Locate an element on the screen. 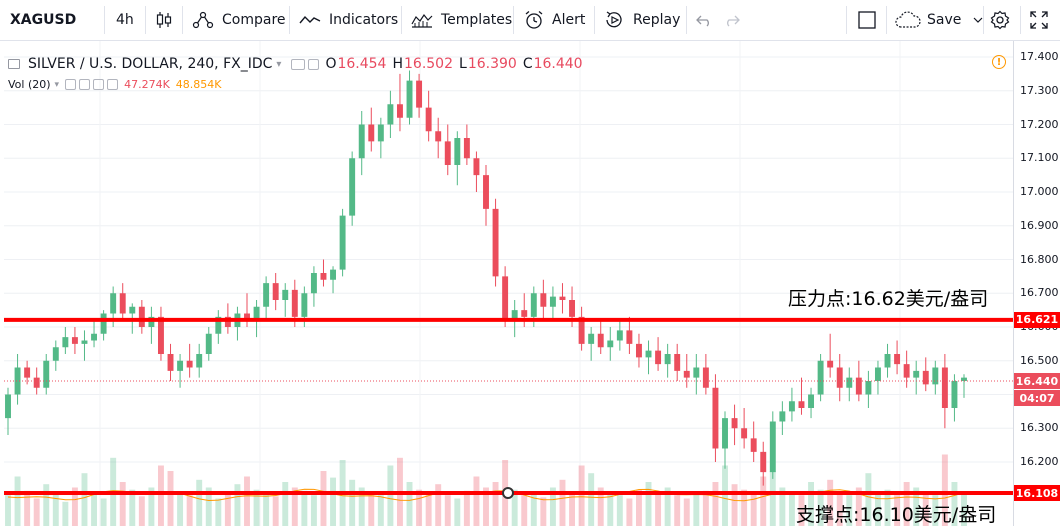 This screenshot has height=527, width=1060. chart-type-button is located at coordinates (164, 20).